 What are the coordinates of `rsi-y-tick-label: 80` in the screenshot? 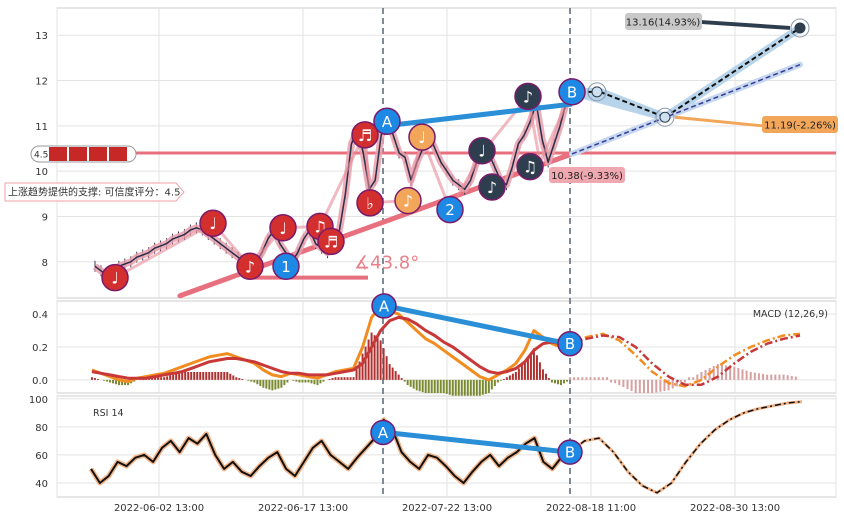 It's located at (41, 428).